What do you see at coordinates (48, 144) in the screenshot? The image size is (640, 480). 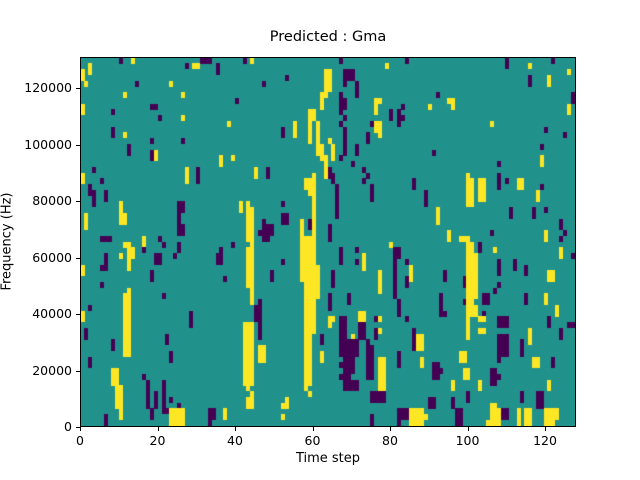 I see `y-tick-label-5: 100000` at bounding box center [48, 144].